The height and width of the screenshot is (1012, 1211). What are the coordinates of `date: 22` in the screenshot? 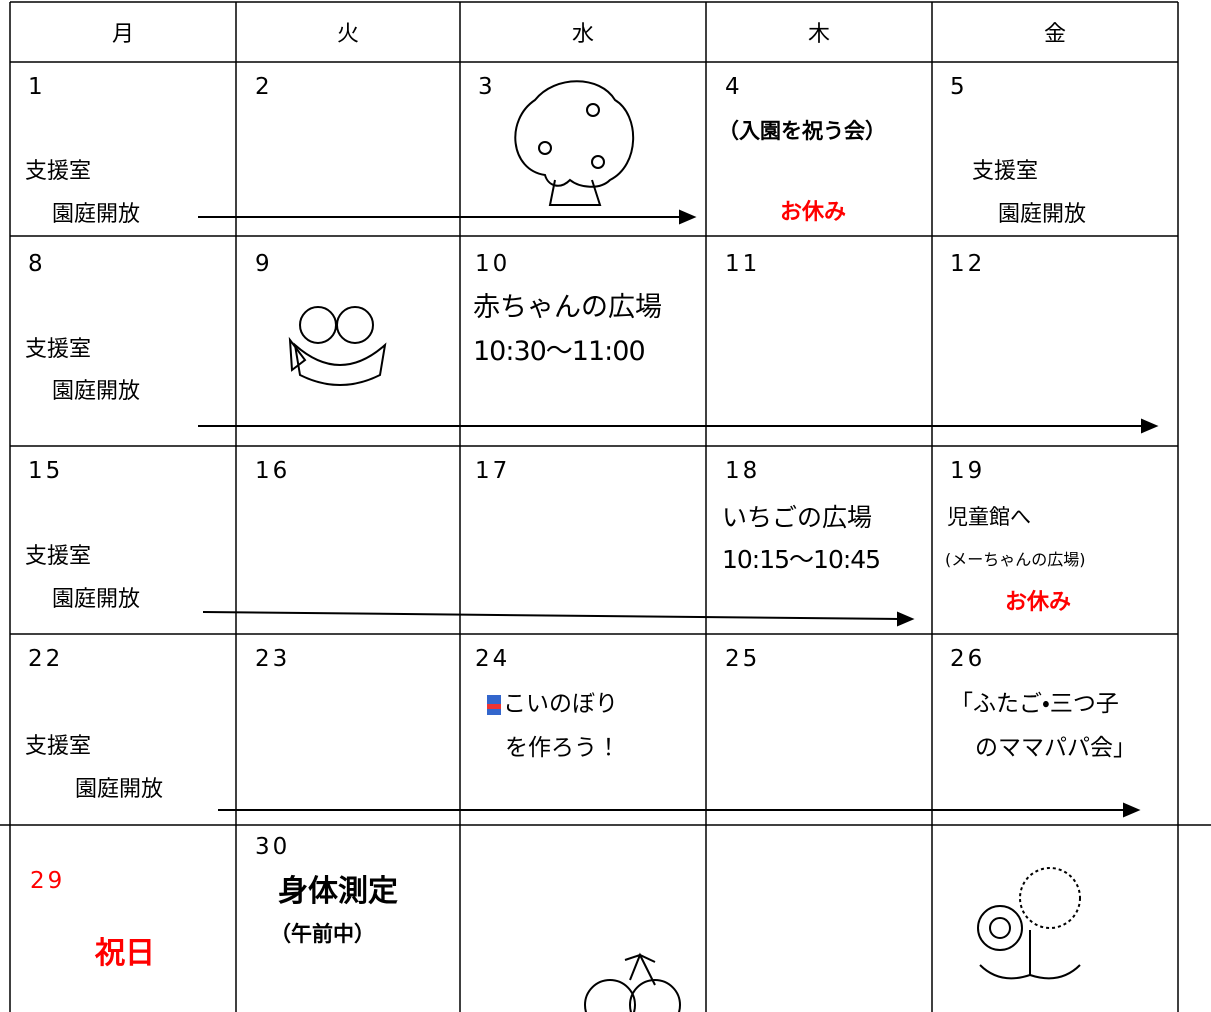 It's located at (46, 659).